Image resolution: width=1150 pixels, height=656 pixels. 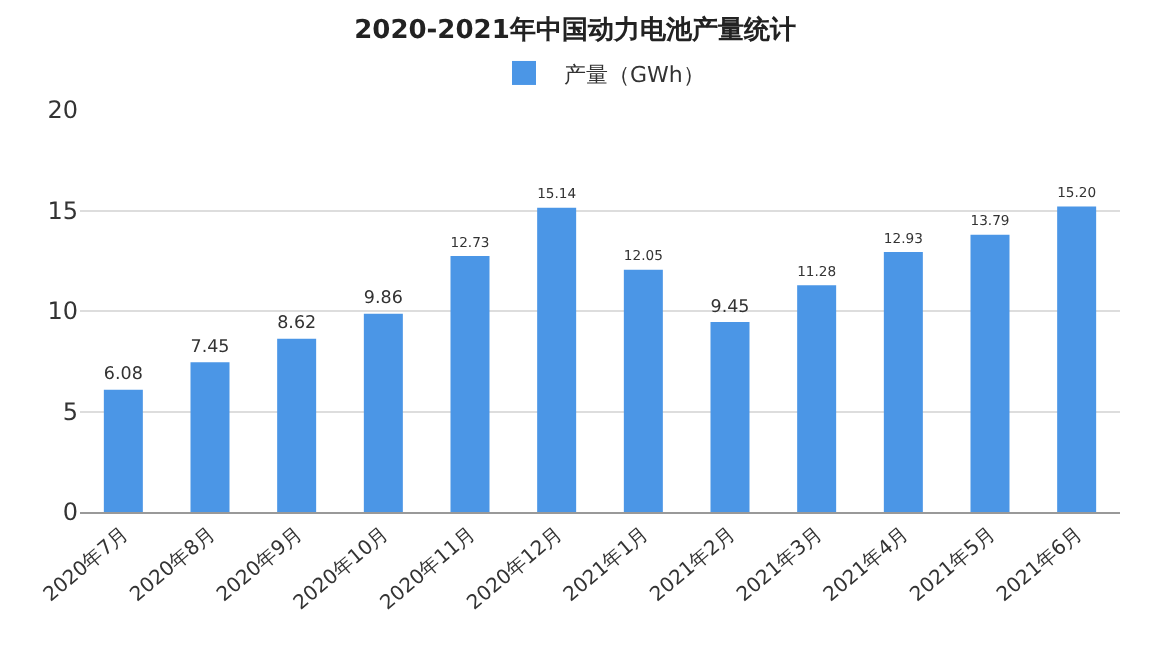 I want to click on data-label: 8.62, so click(x=297, y=324).